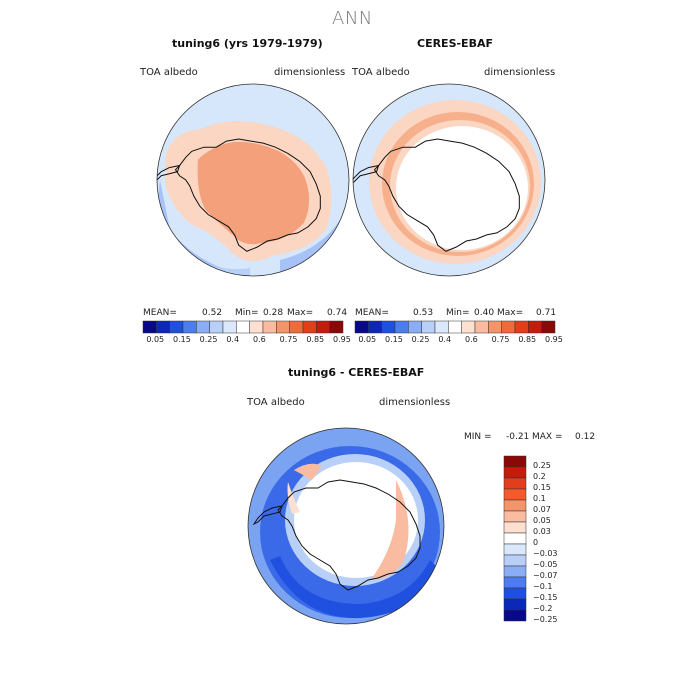 The width and height of the screenshot is (700, 700). What do you see at coordinates (356, 520) in the screenshot?
I see `diff-ice-sheet` at bounding box center [356, 520].